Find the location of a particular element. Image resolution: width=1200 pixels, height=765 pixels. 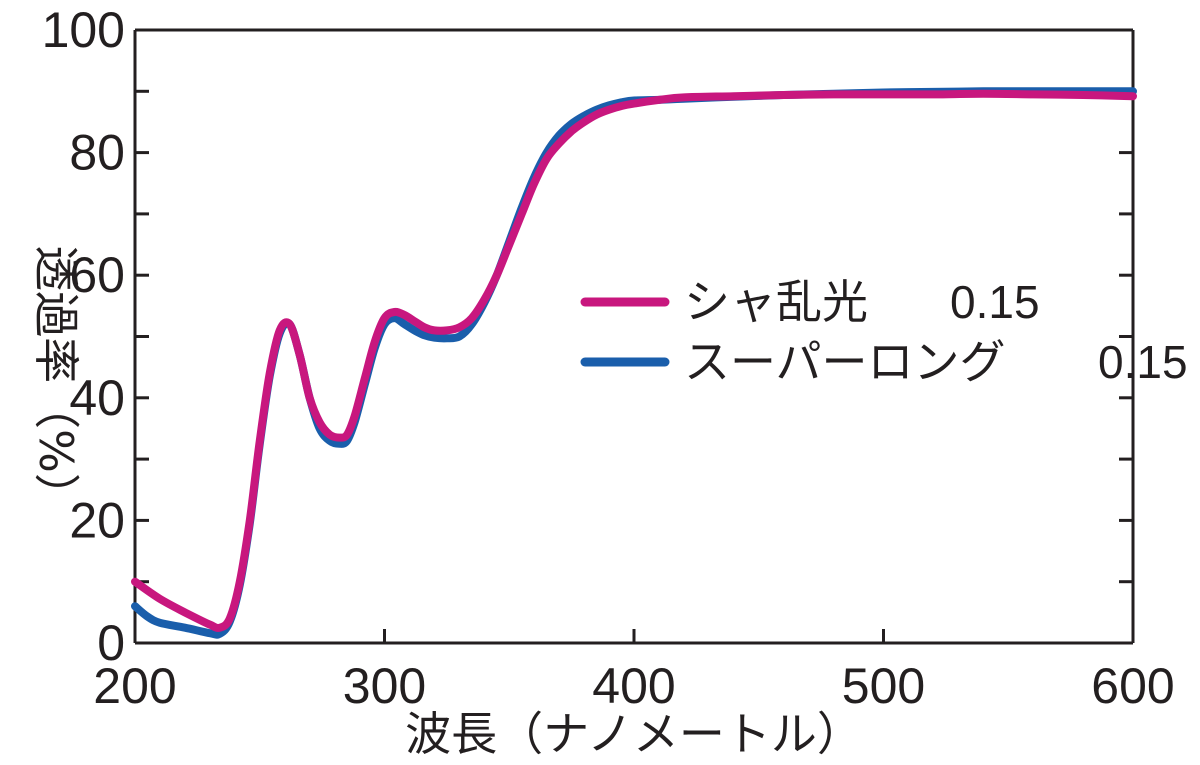

y-tick-label: 100 is located at coordinates (83, 30).